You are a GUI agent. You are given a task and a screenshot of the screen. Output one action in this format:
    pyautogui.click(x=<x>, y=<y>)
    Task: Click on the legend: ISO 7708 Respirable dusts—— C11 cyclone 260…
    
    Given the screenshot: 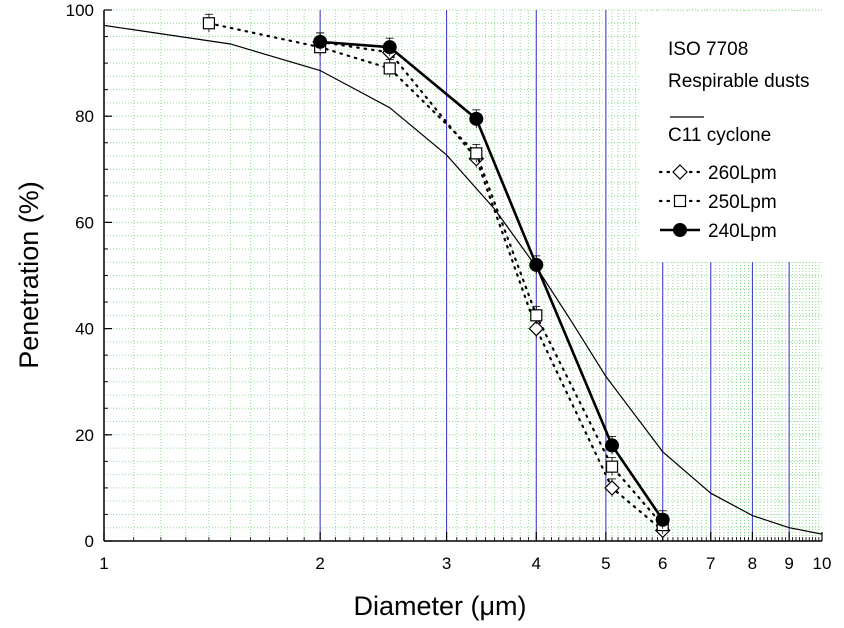 What is the action you would take?
    pyautogui.click(x=734, y=140)
    